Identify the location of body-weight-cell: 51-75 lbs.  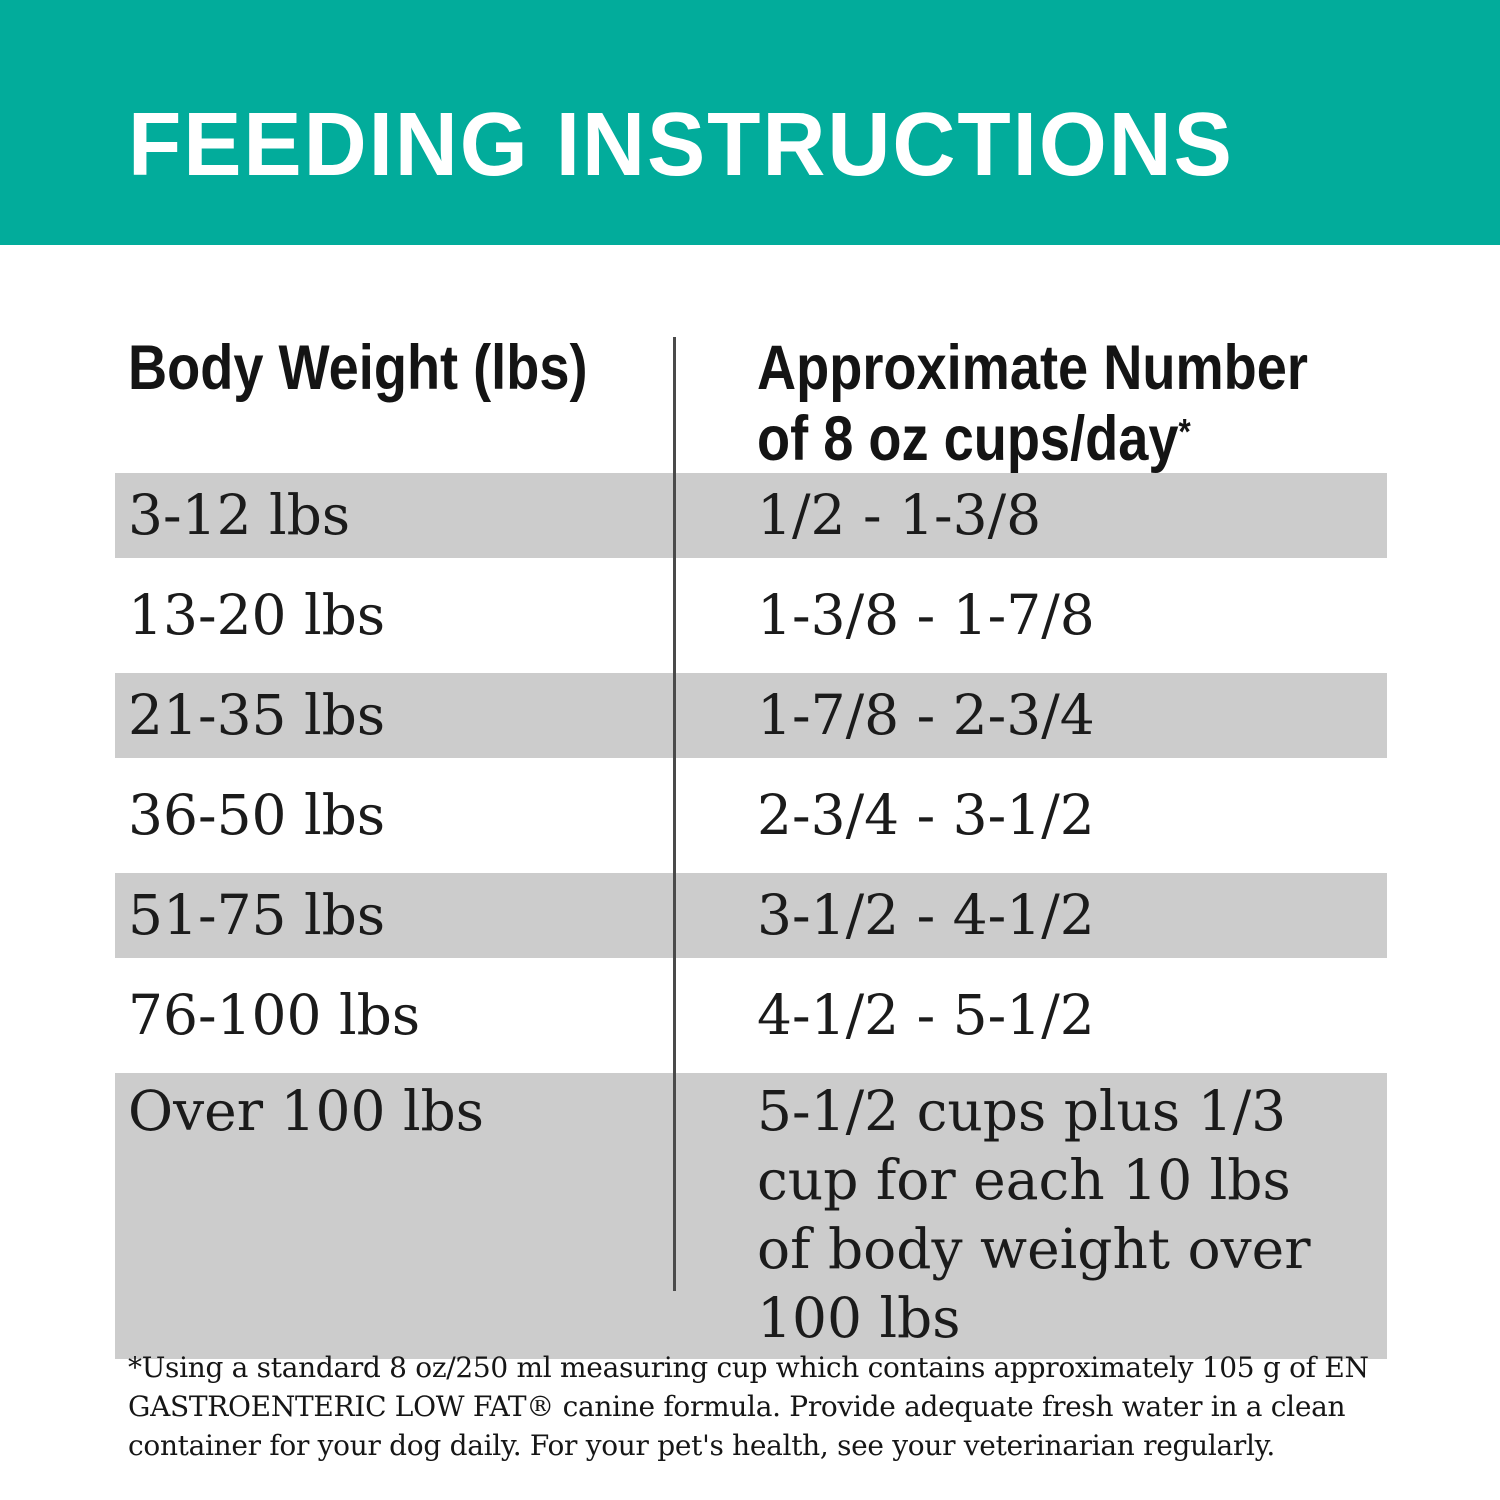
(257, 915).